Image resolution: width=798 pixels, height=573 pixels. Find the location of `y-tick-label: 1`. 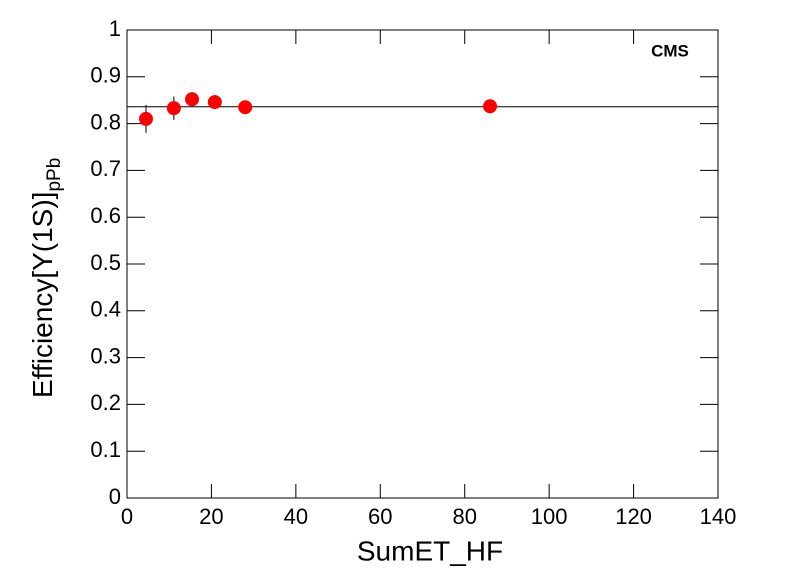

y-tick-label: 1 is located at coordinates (115, 28).